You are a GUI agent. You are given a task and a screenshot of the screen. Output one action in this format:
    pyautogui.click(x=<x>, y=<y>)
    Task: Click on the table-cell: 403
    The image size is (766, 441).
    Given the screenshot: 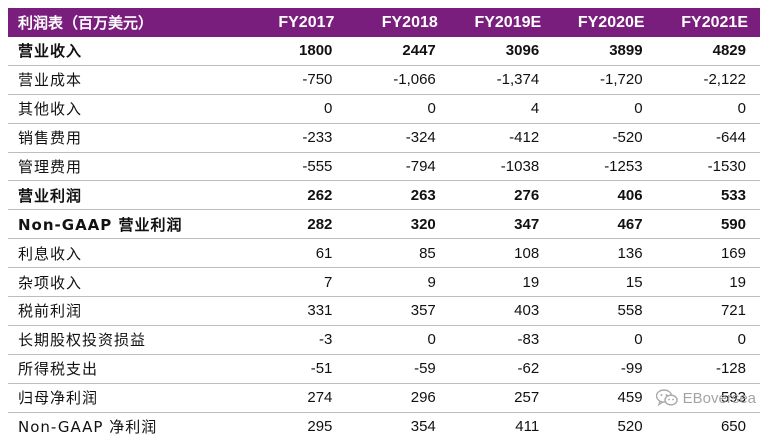 What is the action you would take?
    pyautogui.click(x=501, y=311)
    